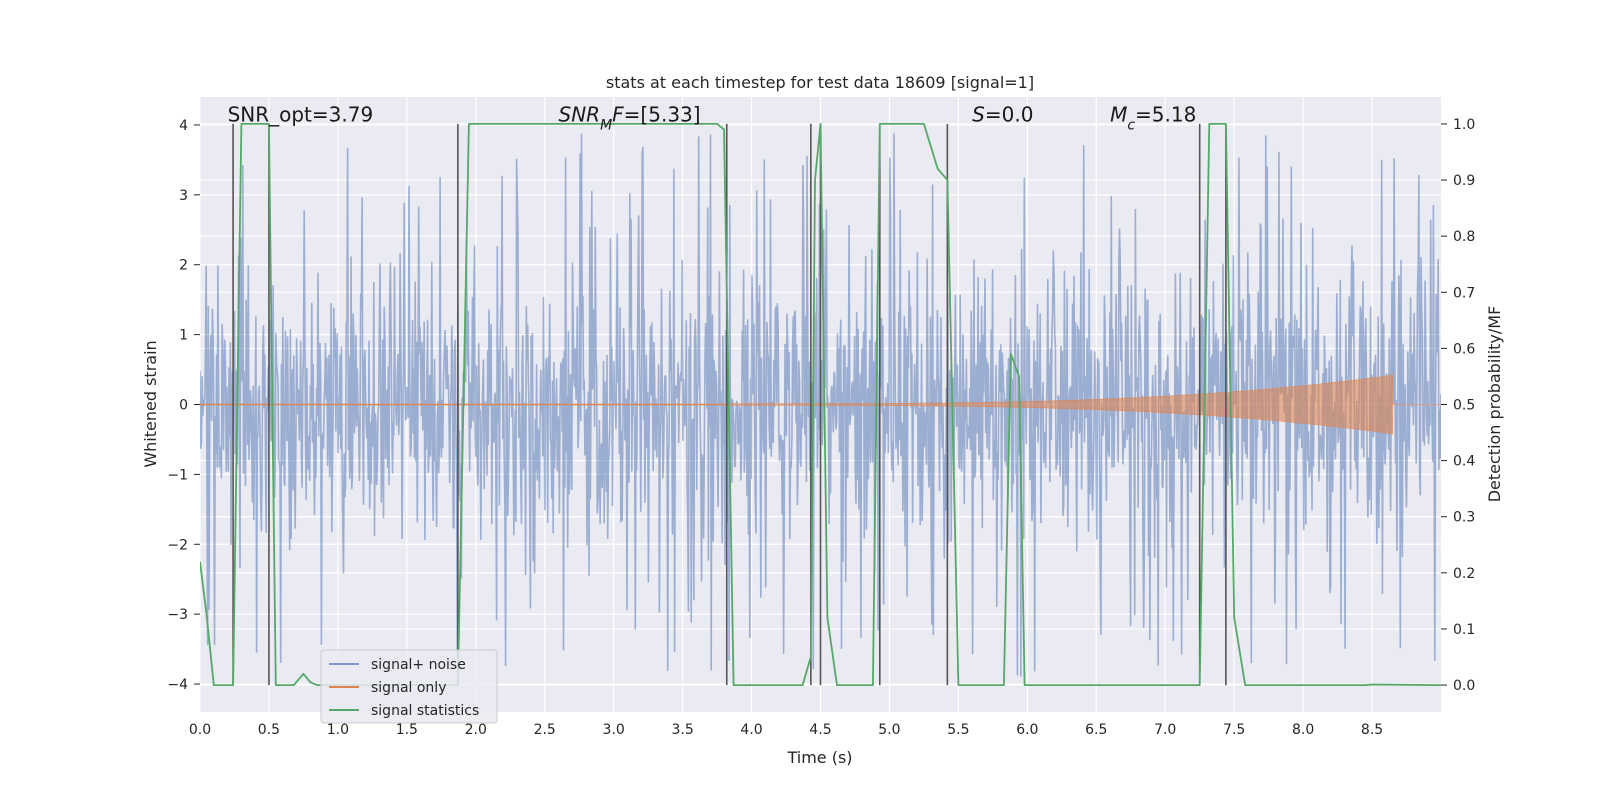 The image size is (1600, 805). I want to click on y-tick-label: 2, so click(183, 266).